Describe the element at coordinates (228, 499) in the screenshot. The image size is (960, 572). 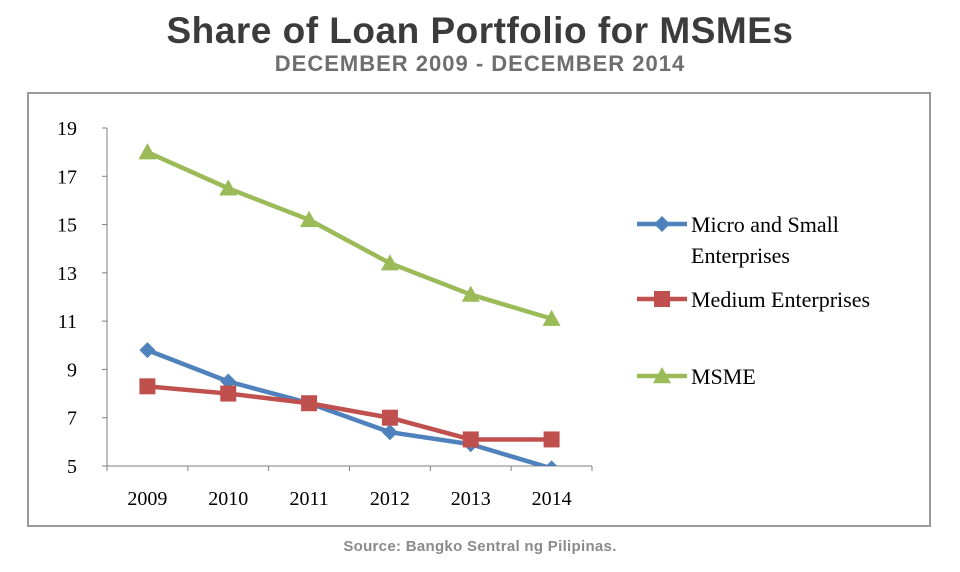
I see `x-tick-label: 2010` at that location.